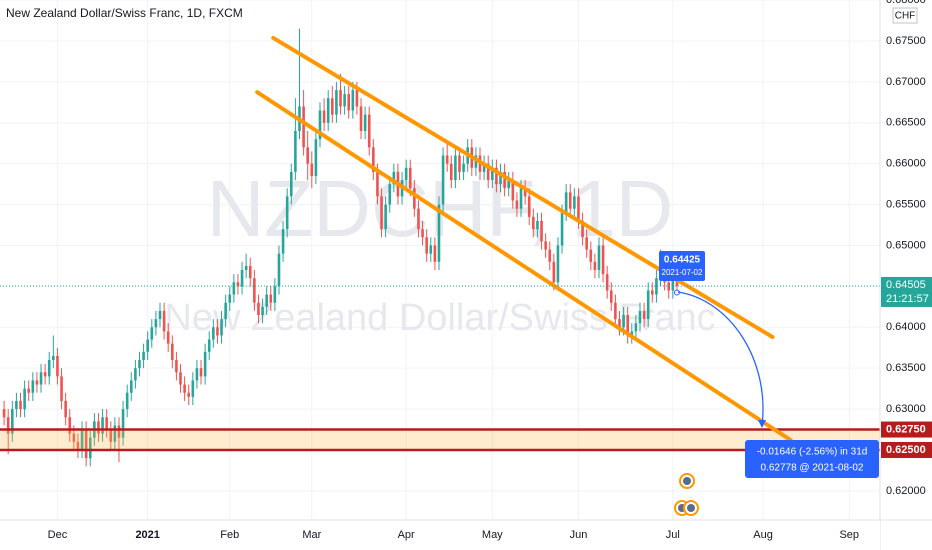 The width and height of the screenshot is (932, 550). I want to click on currency-label: CHF, so click(905, 16).